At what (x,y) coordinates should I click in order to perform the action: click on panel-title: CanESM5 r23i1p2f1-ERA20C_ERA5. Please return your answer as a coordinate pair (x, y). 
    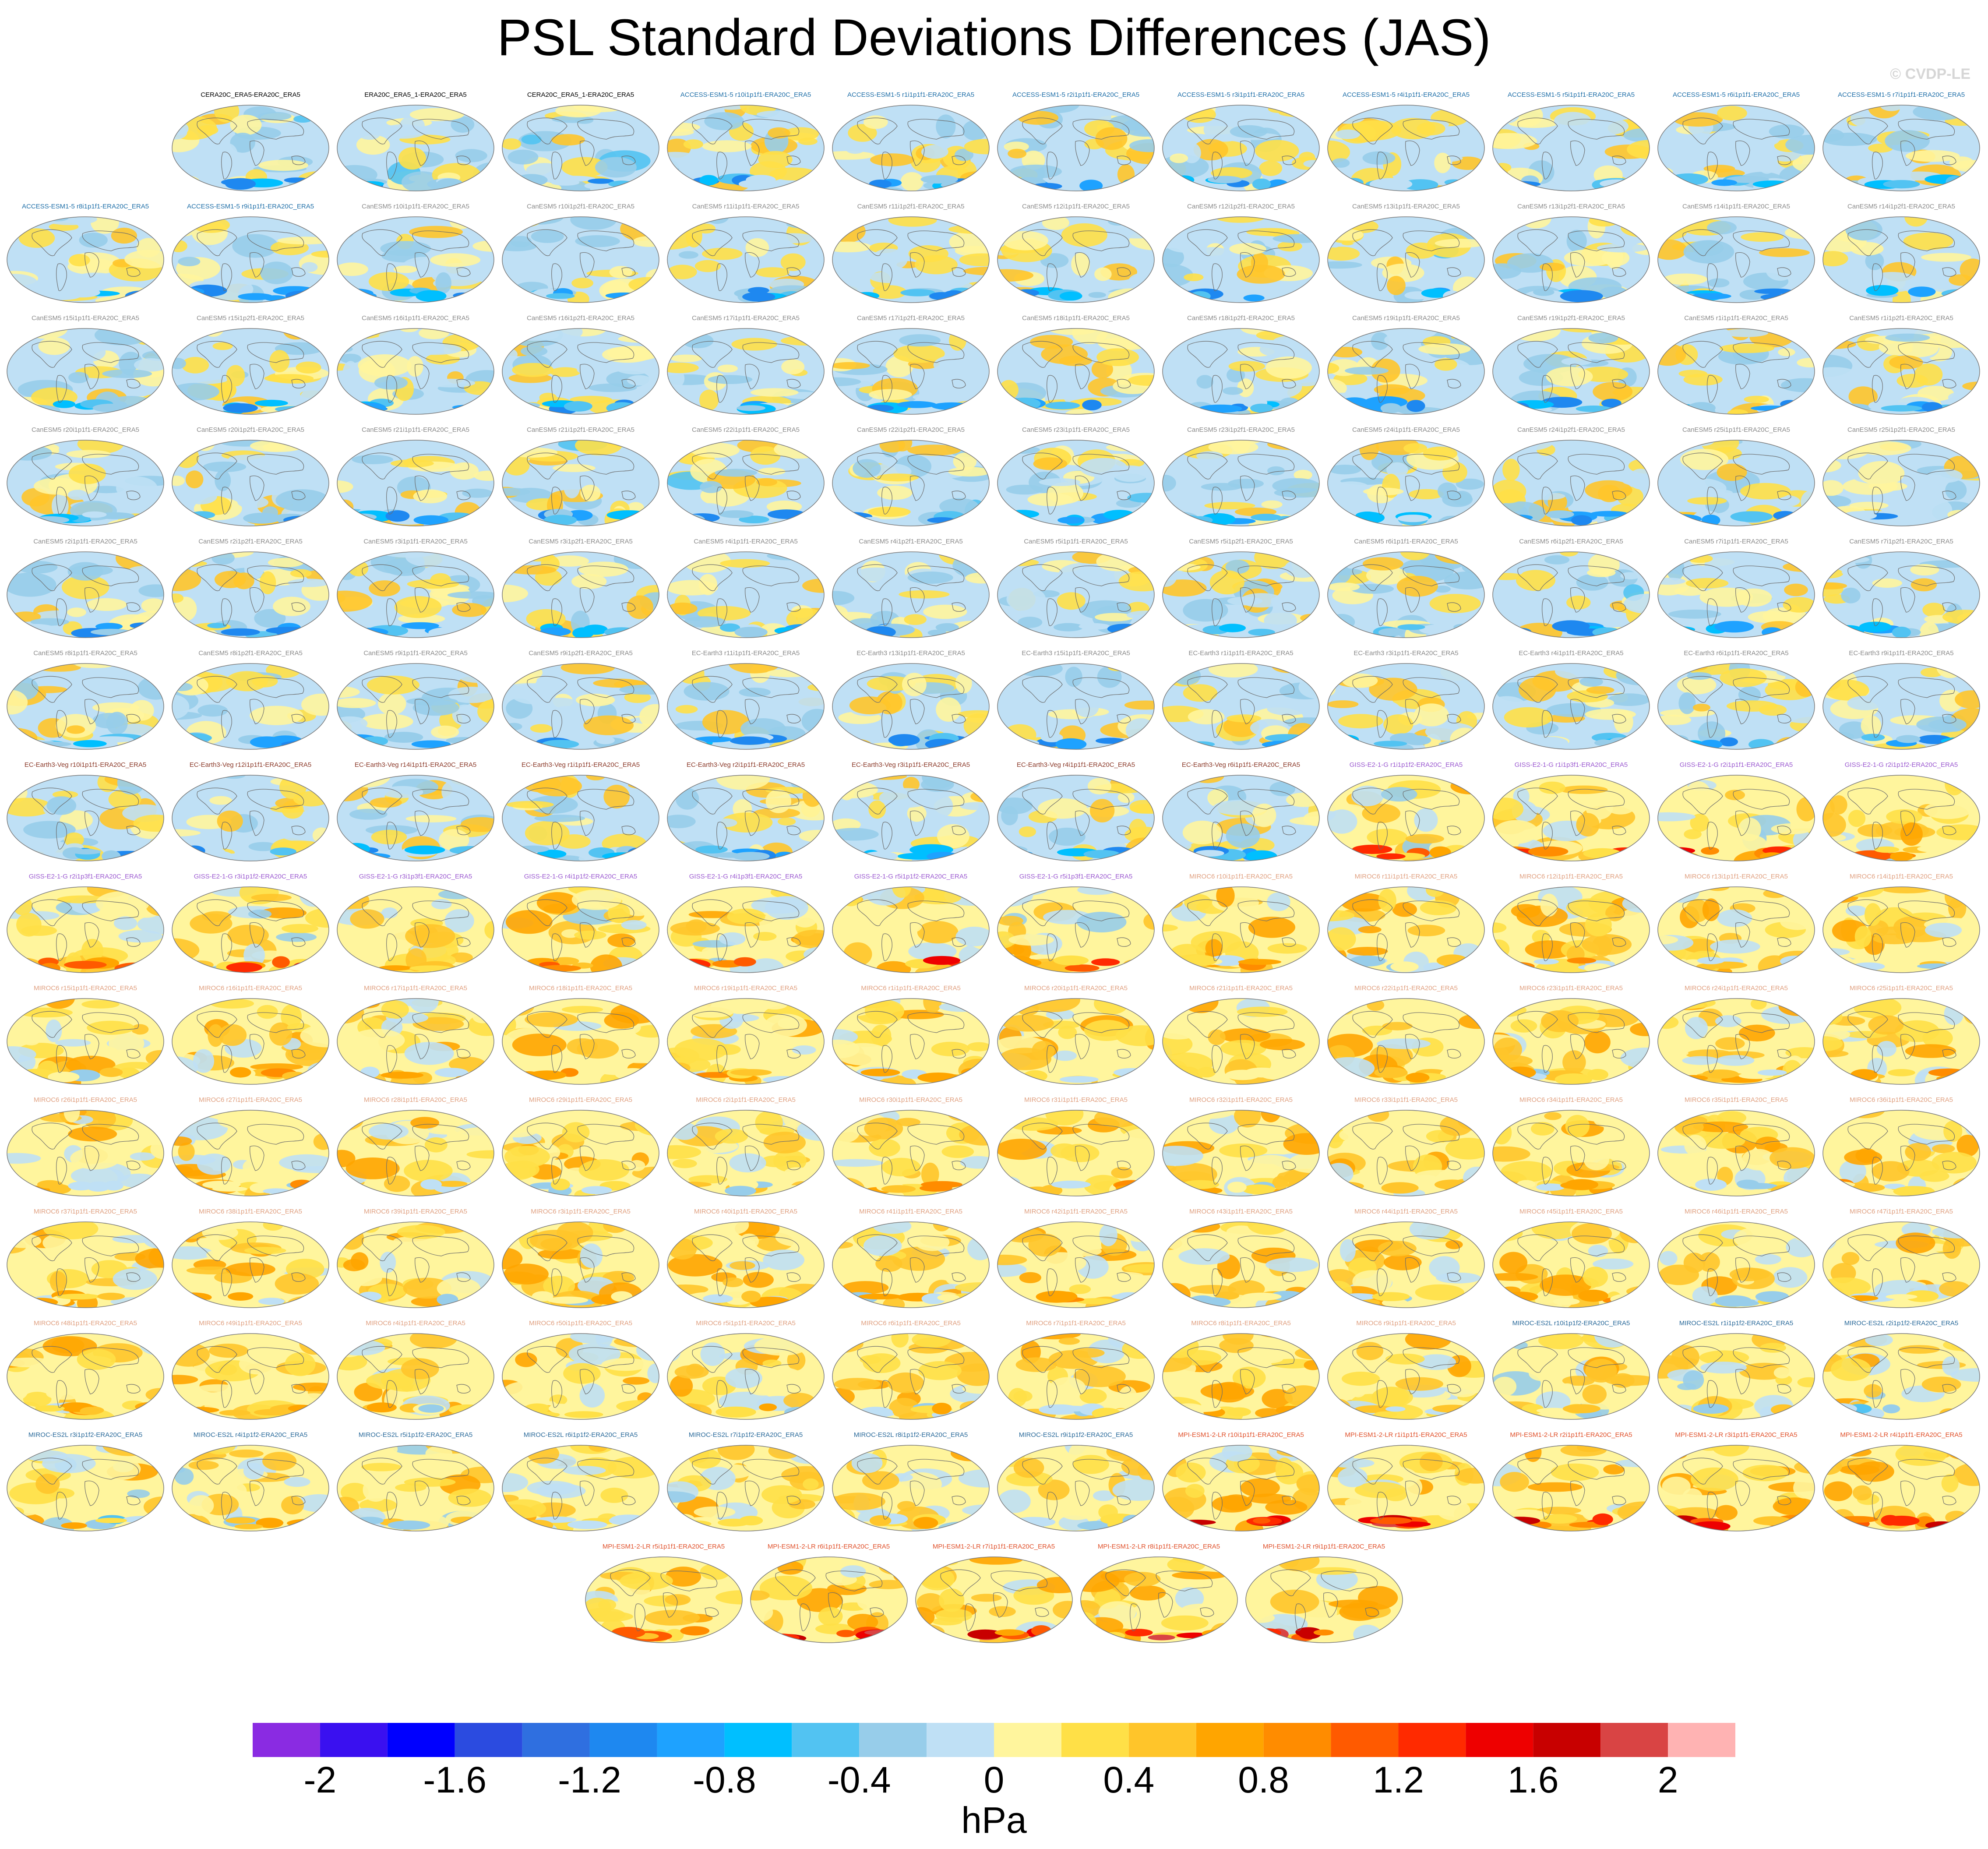
    Looking at the image, I should click on (1241, 430).